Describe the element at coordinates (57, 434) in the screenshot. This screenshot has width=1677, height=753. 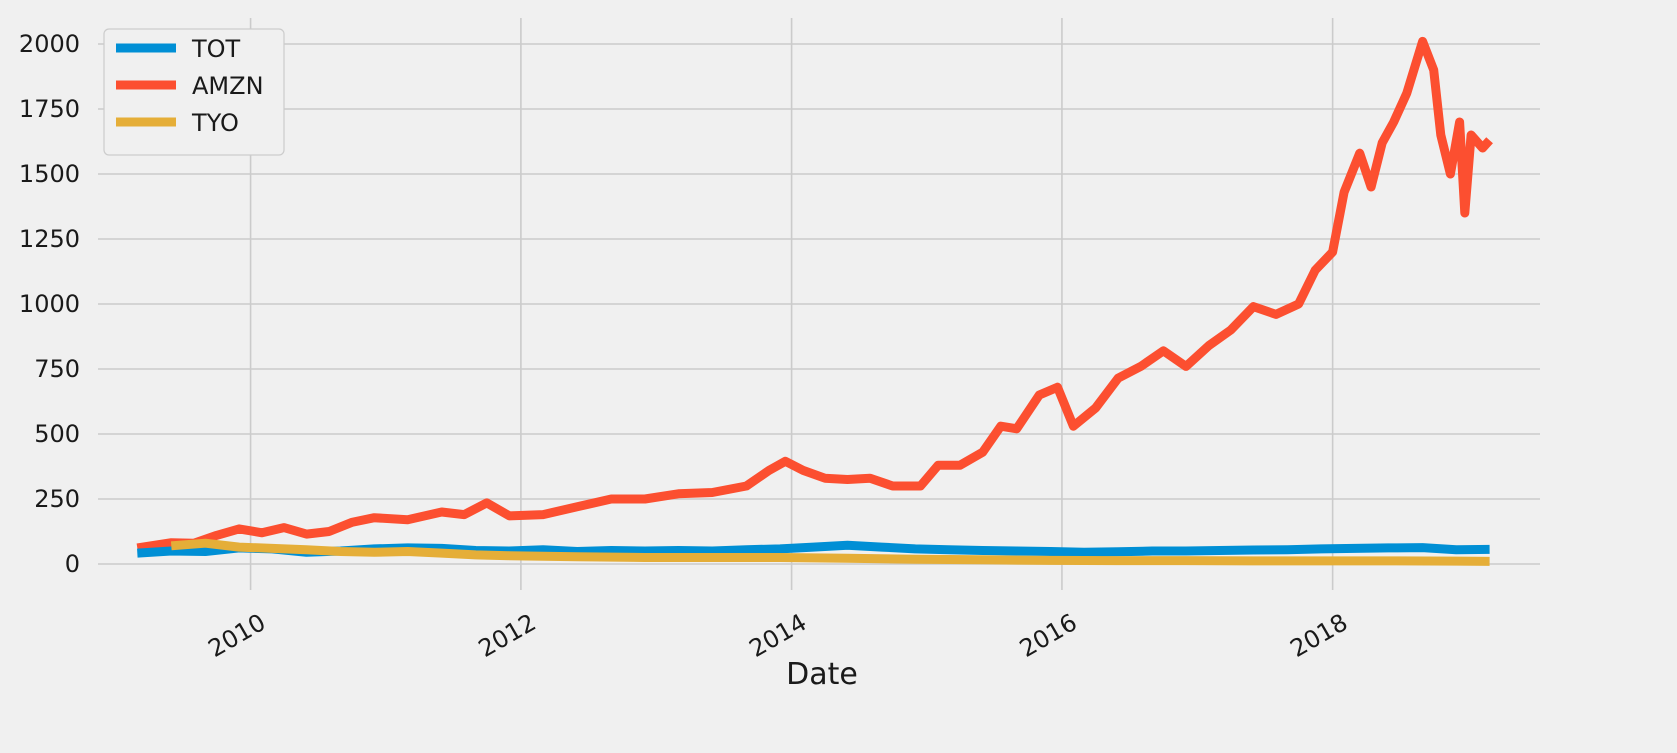
I see `y-tick-label: 500` at that location.